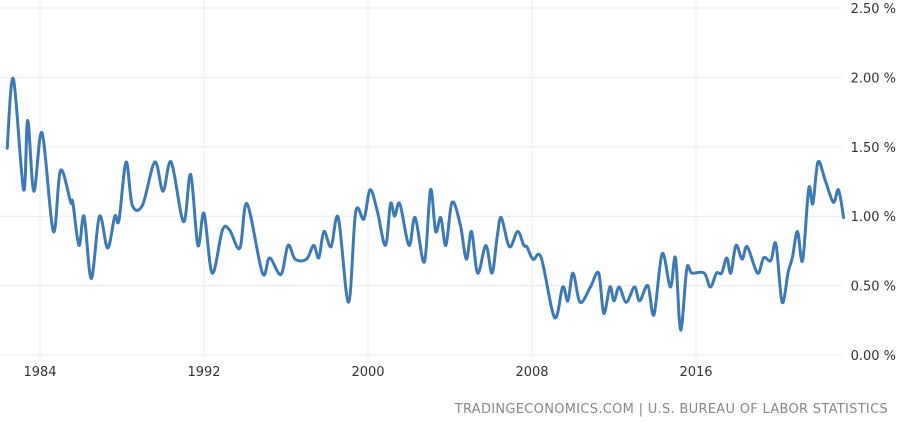 This screenshot has width=900, height=422. Describe the element at coordinates (873, 356) in the screenshot. I see `y-tick-label: 0.00 %` at that location.